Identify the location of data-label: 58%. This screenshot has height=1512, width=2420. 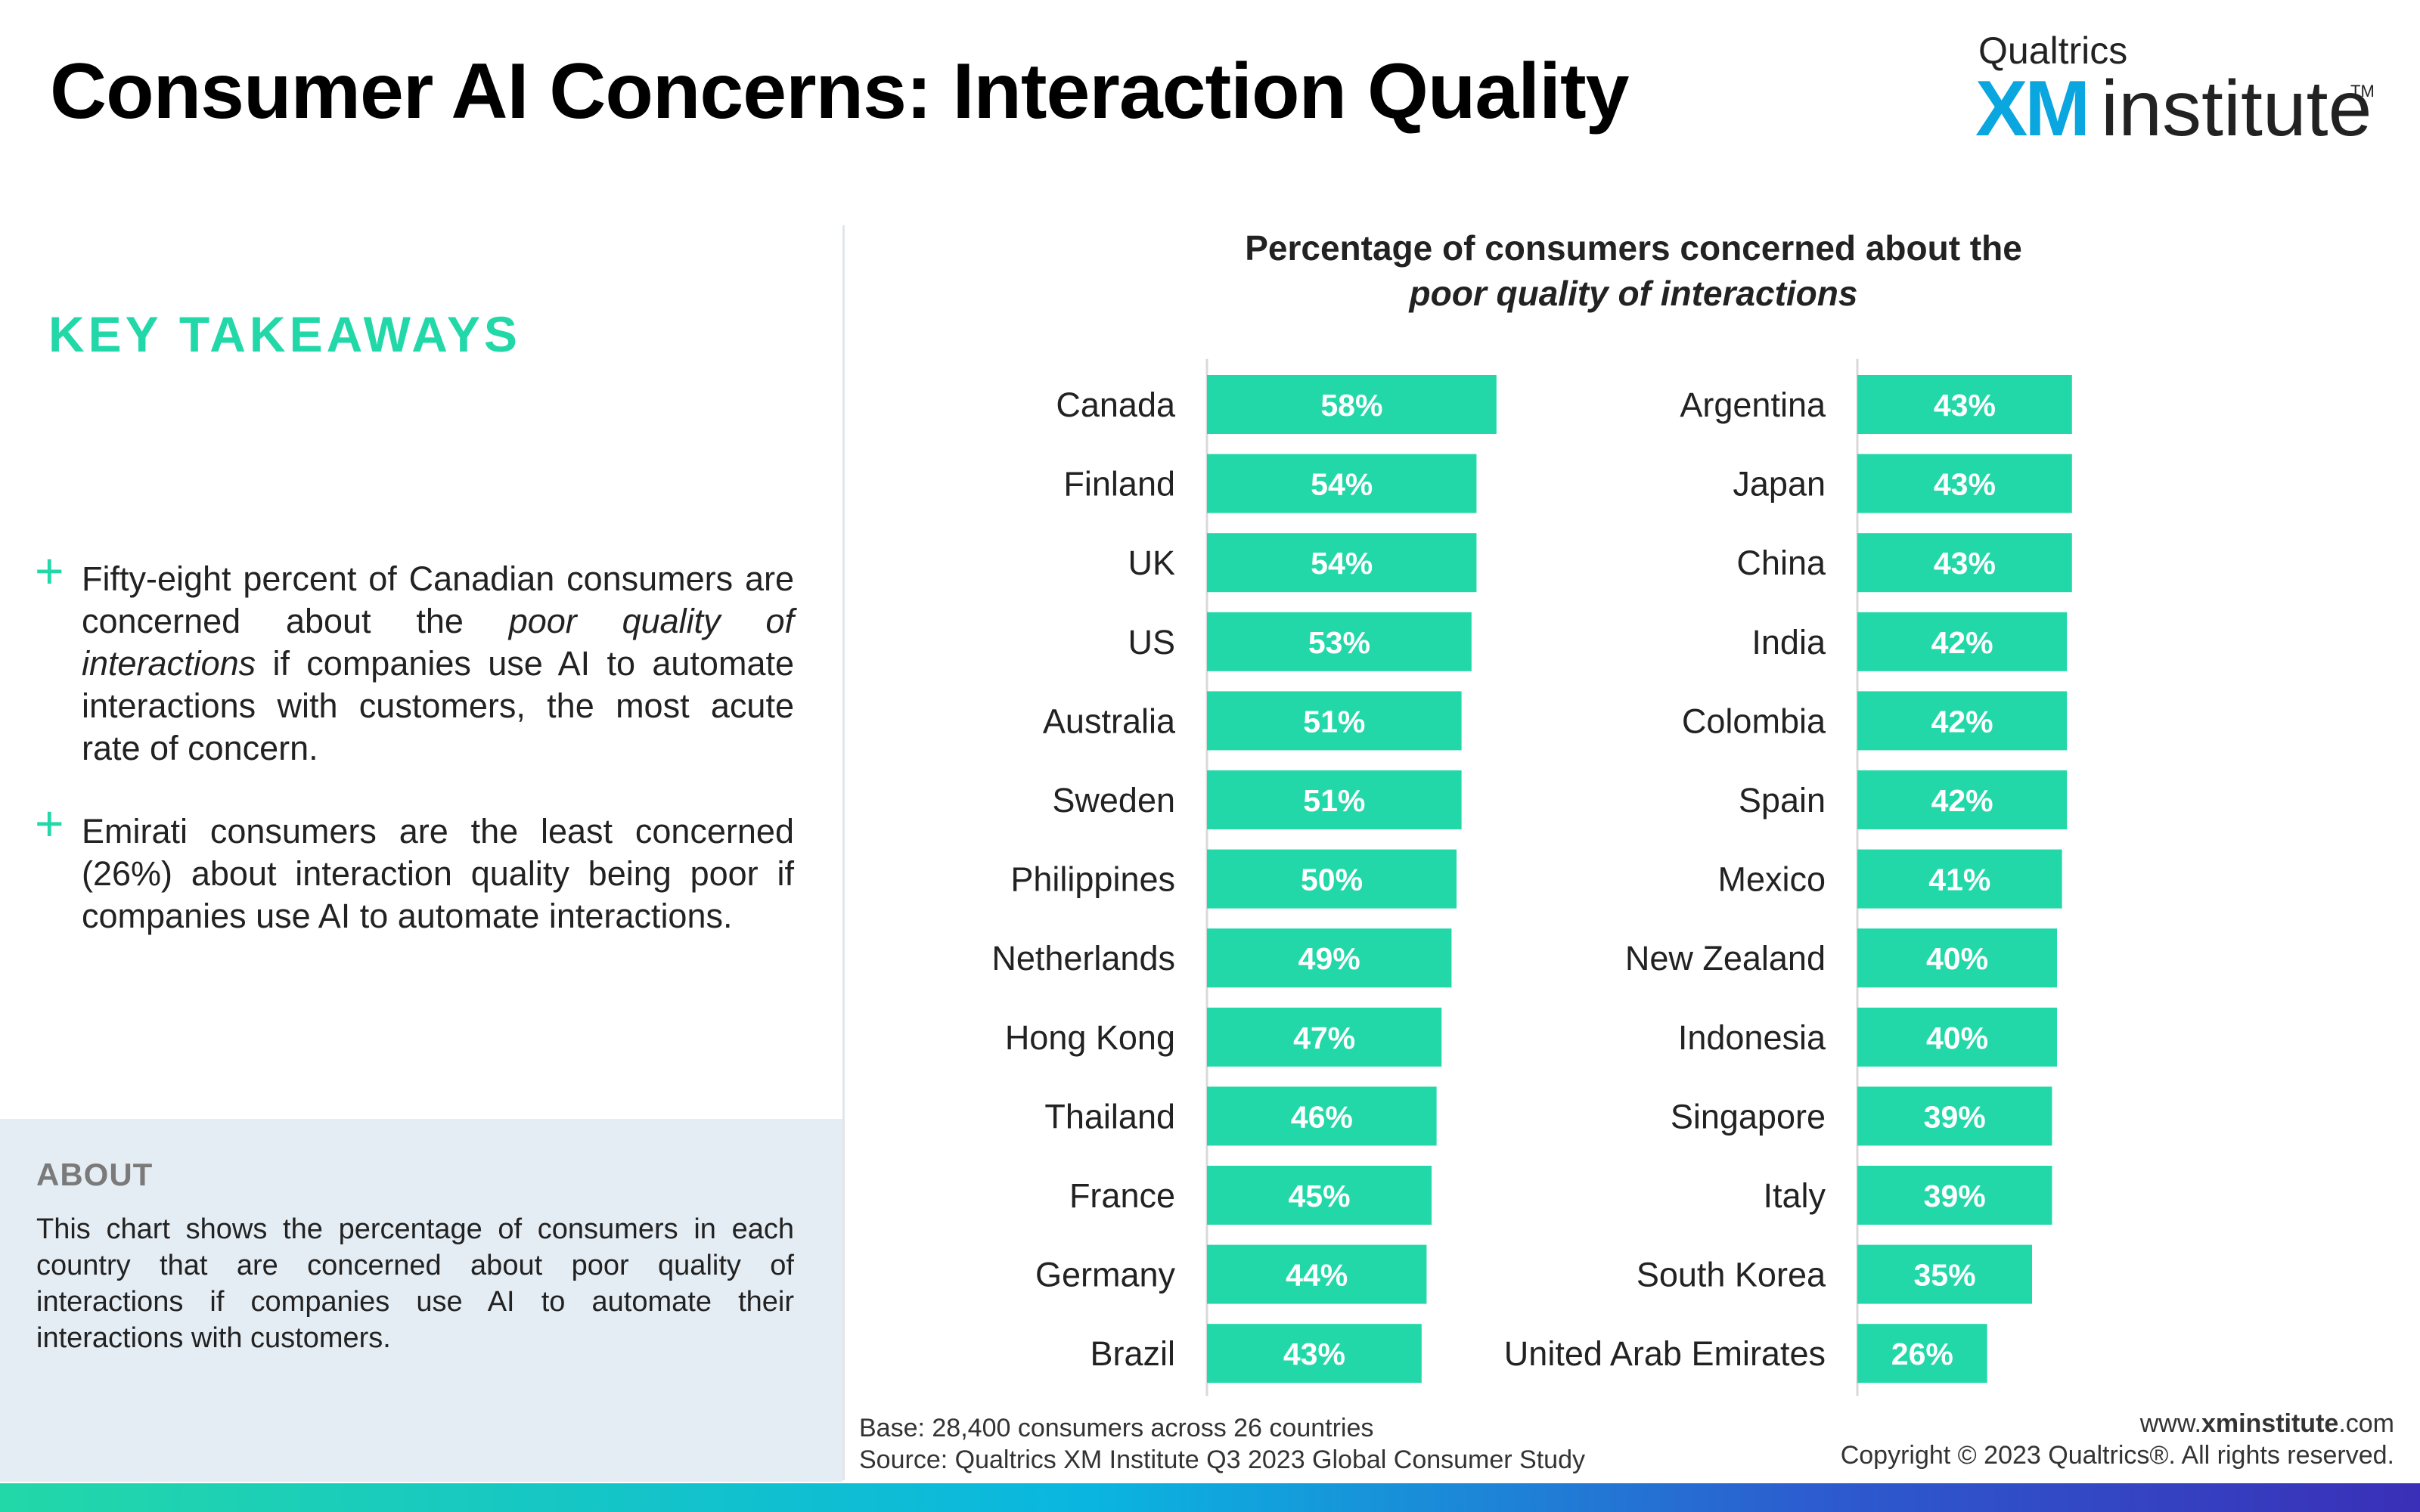
(1351, 405).